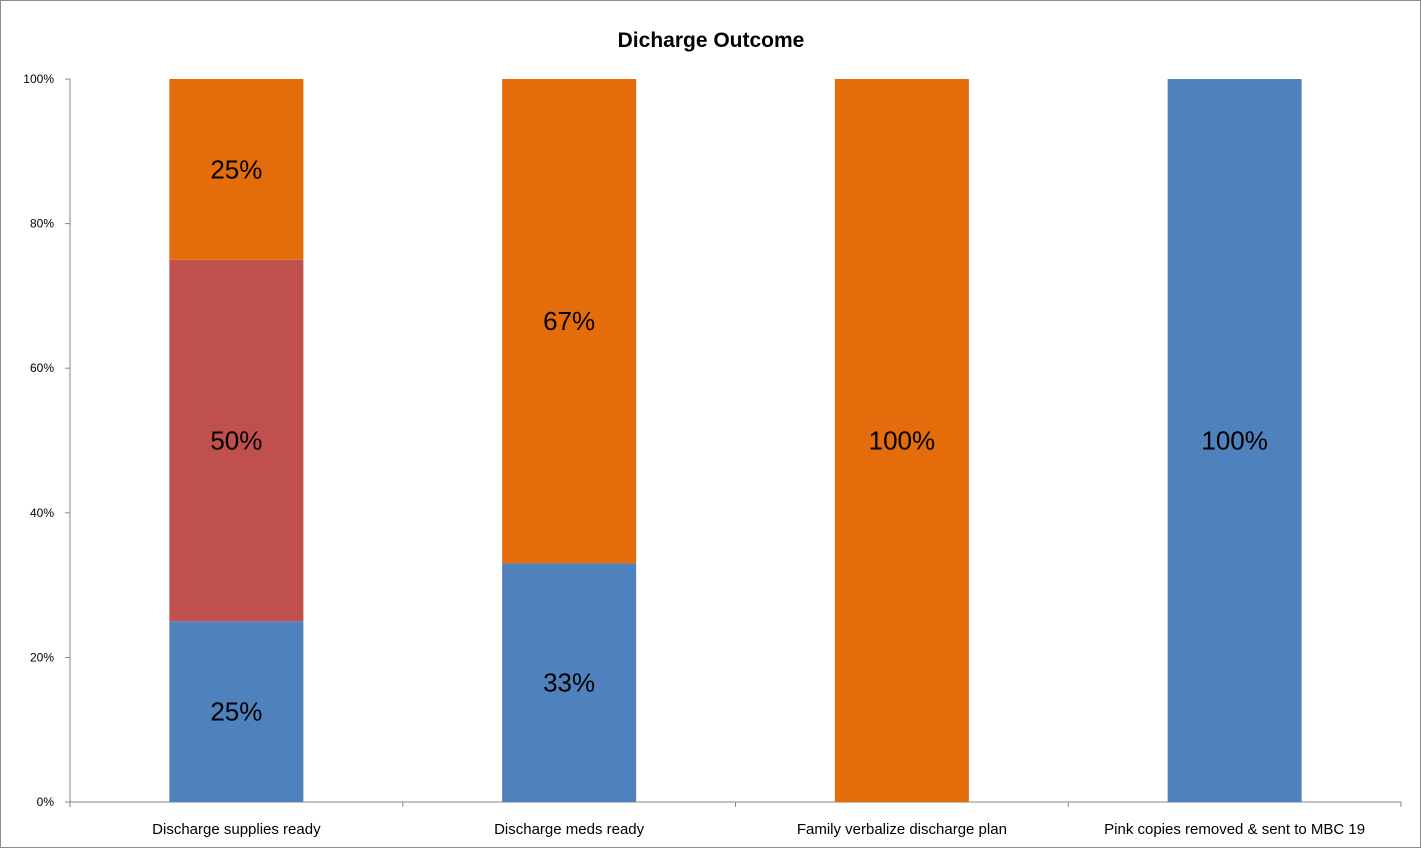  I want to click on data-label: 33%, so click(569, 683).